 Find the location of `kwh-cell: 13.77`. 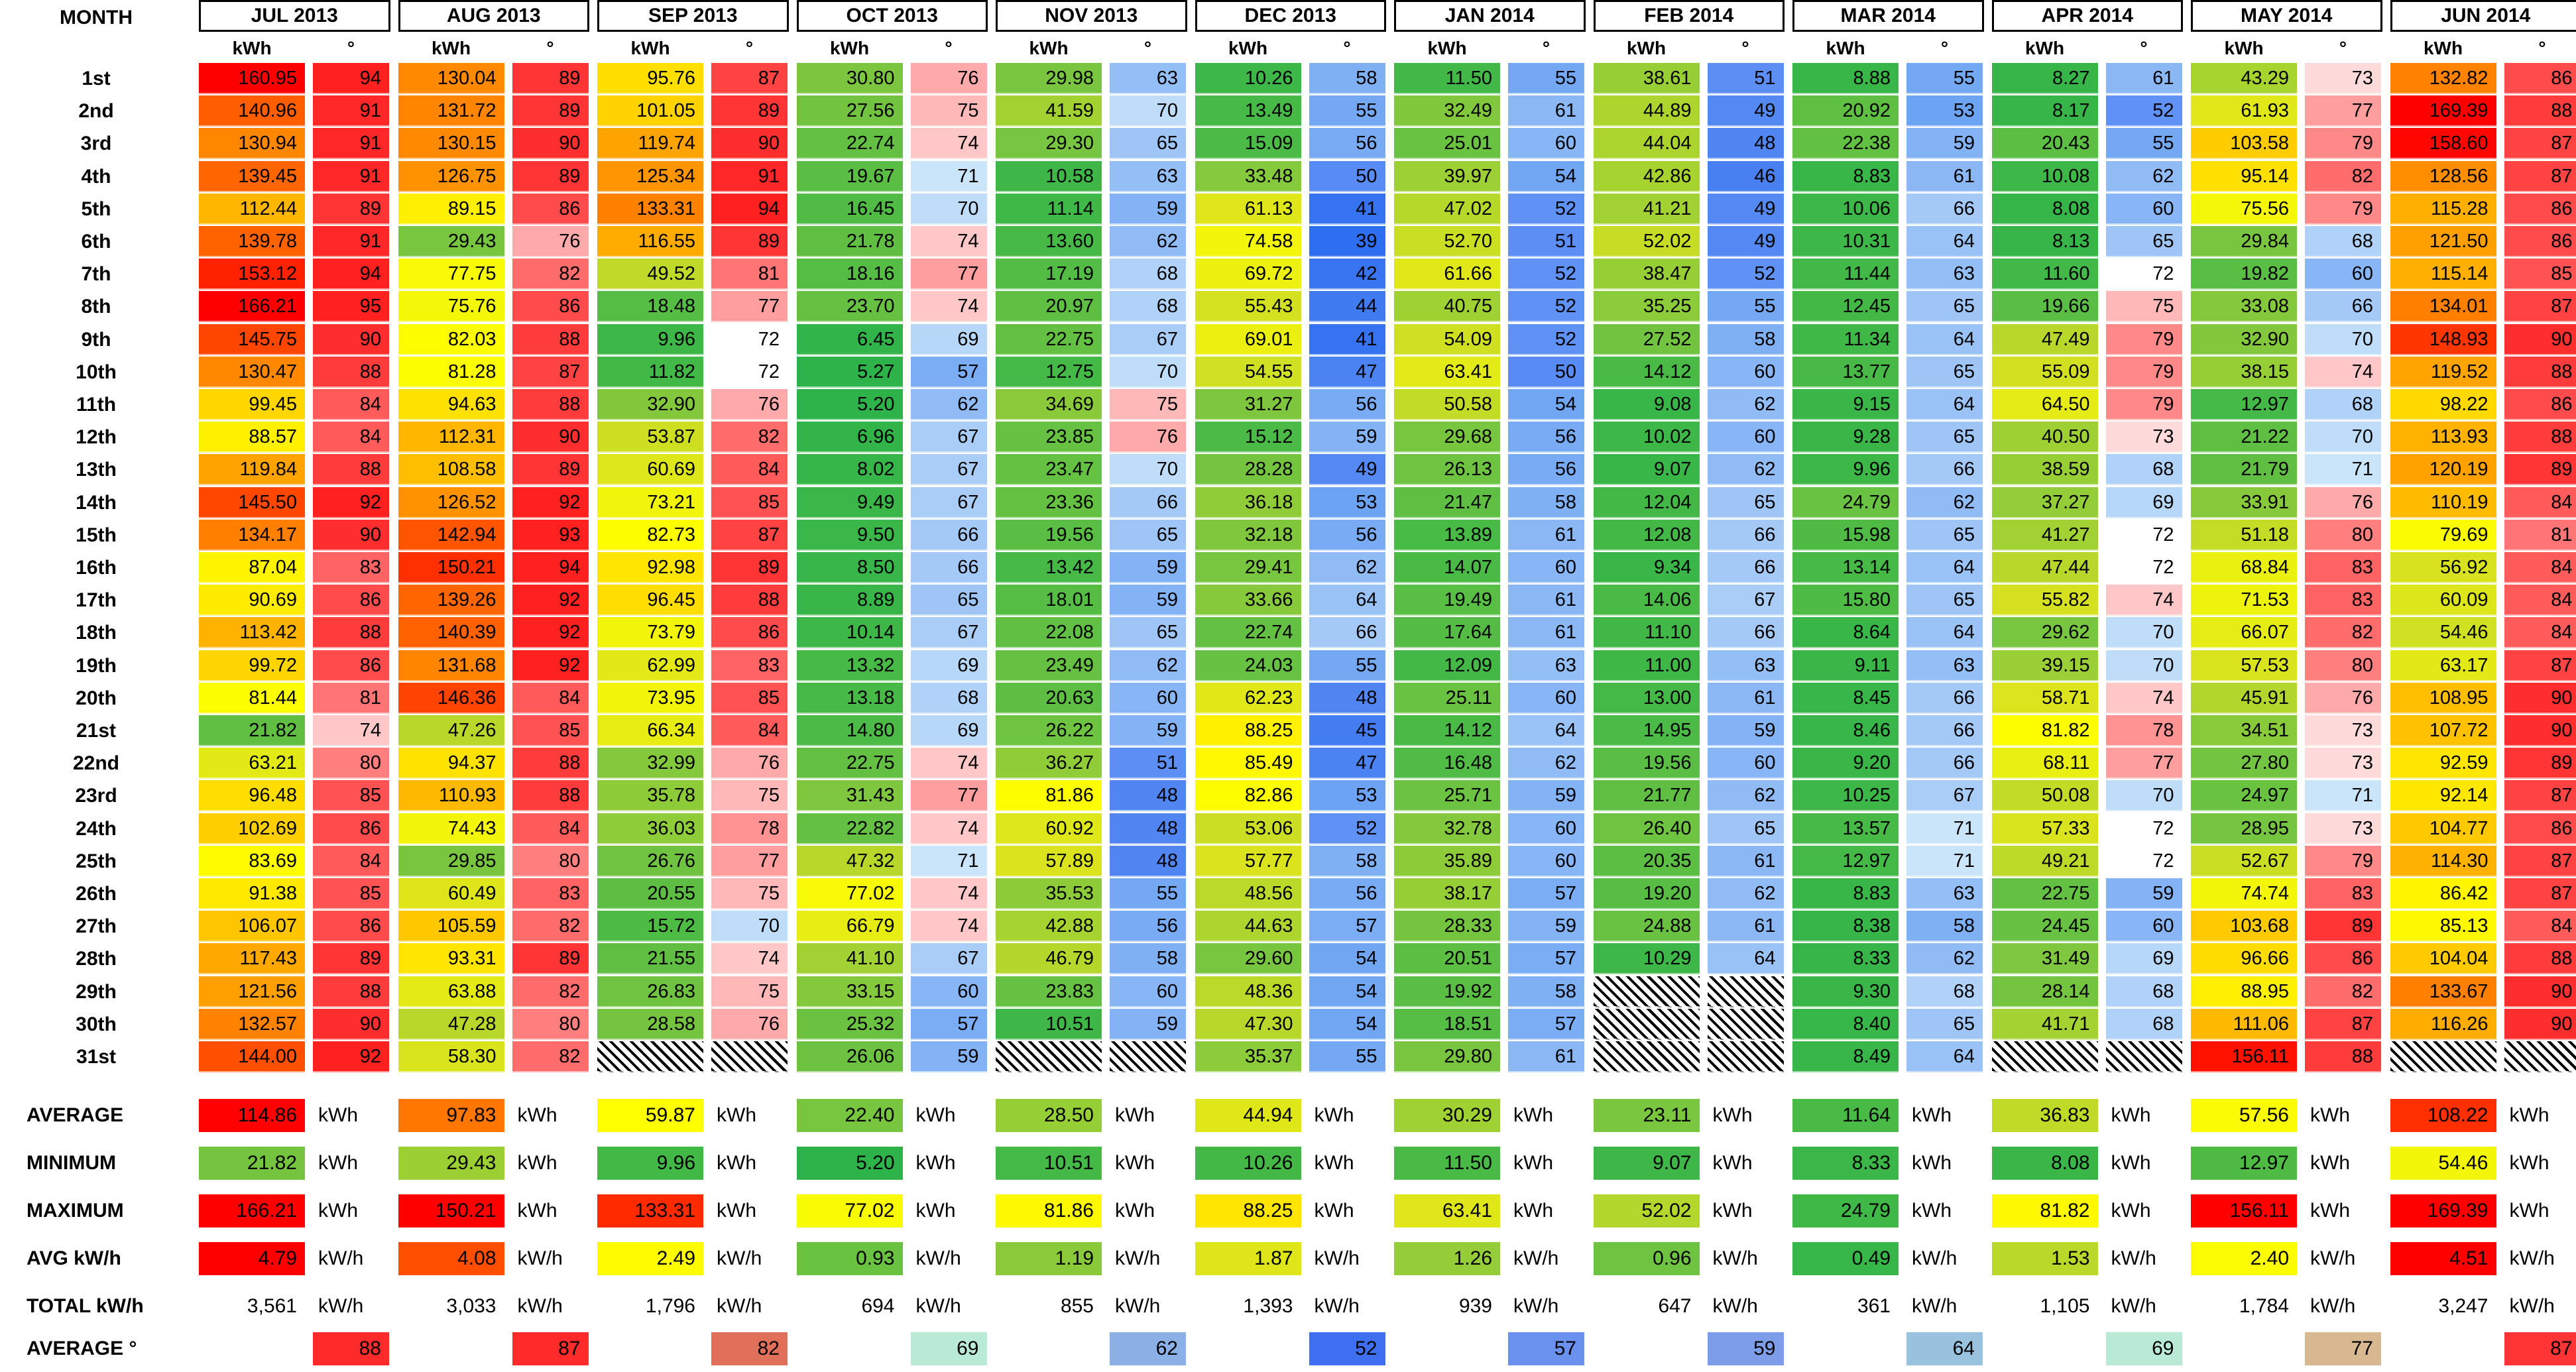

kwh-cell: 13.77 is located at coordinates (1845, 372).